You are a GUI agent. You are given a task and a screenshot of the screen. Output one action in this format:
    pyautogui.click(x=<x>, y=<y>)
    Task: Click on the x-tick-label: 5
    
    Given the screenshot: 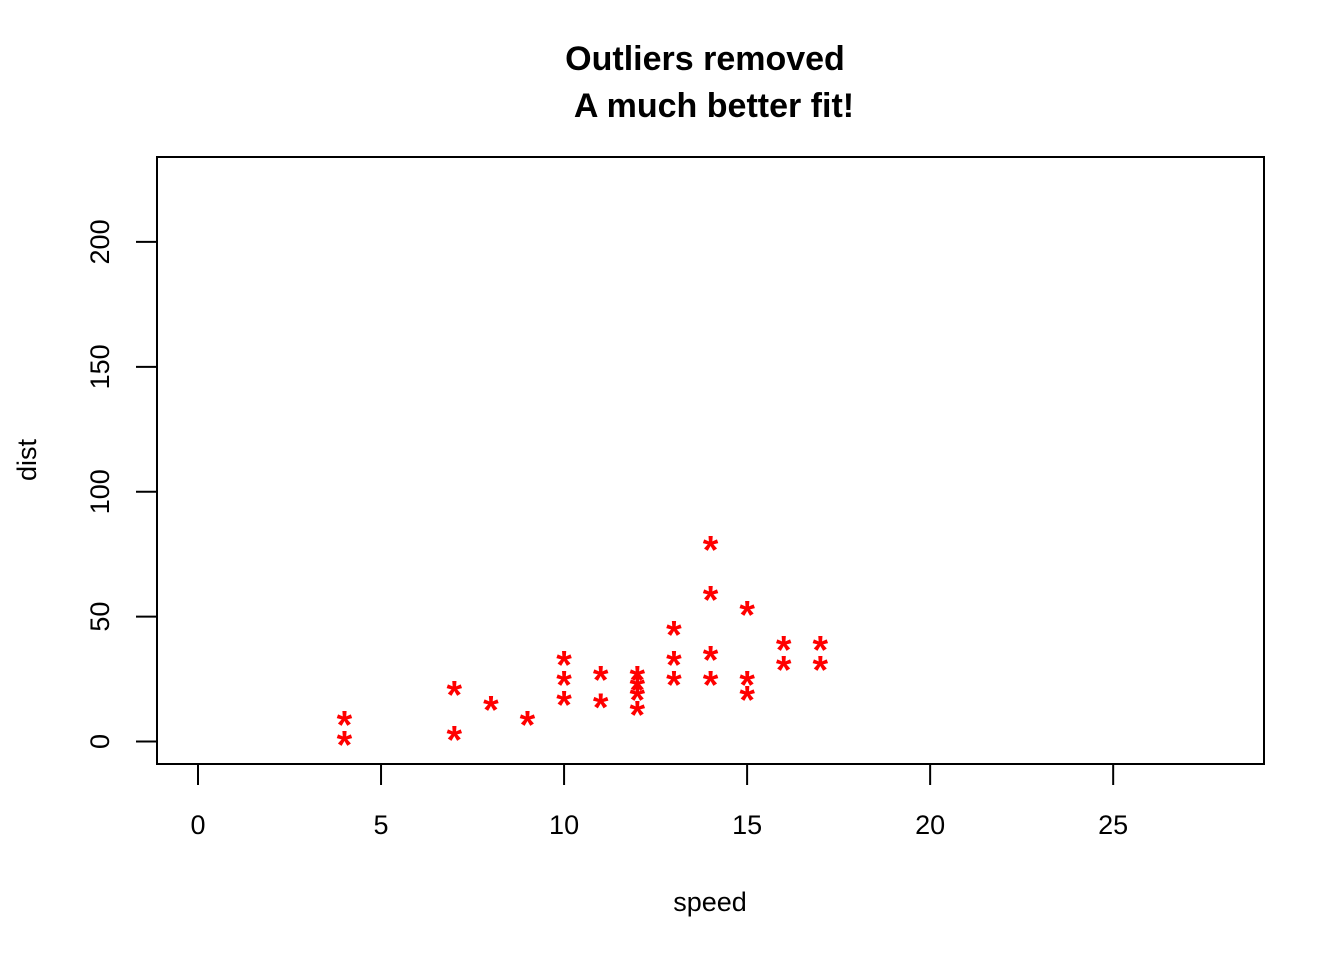 What is the action you would take?
    pyautogui.click(x=381, y=825)
    